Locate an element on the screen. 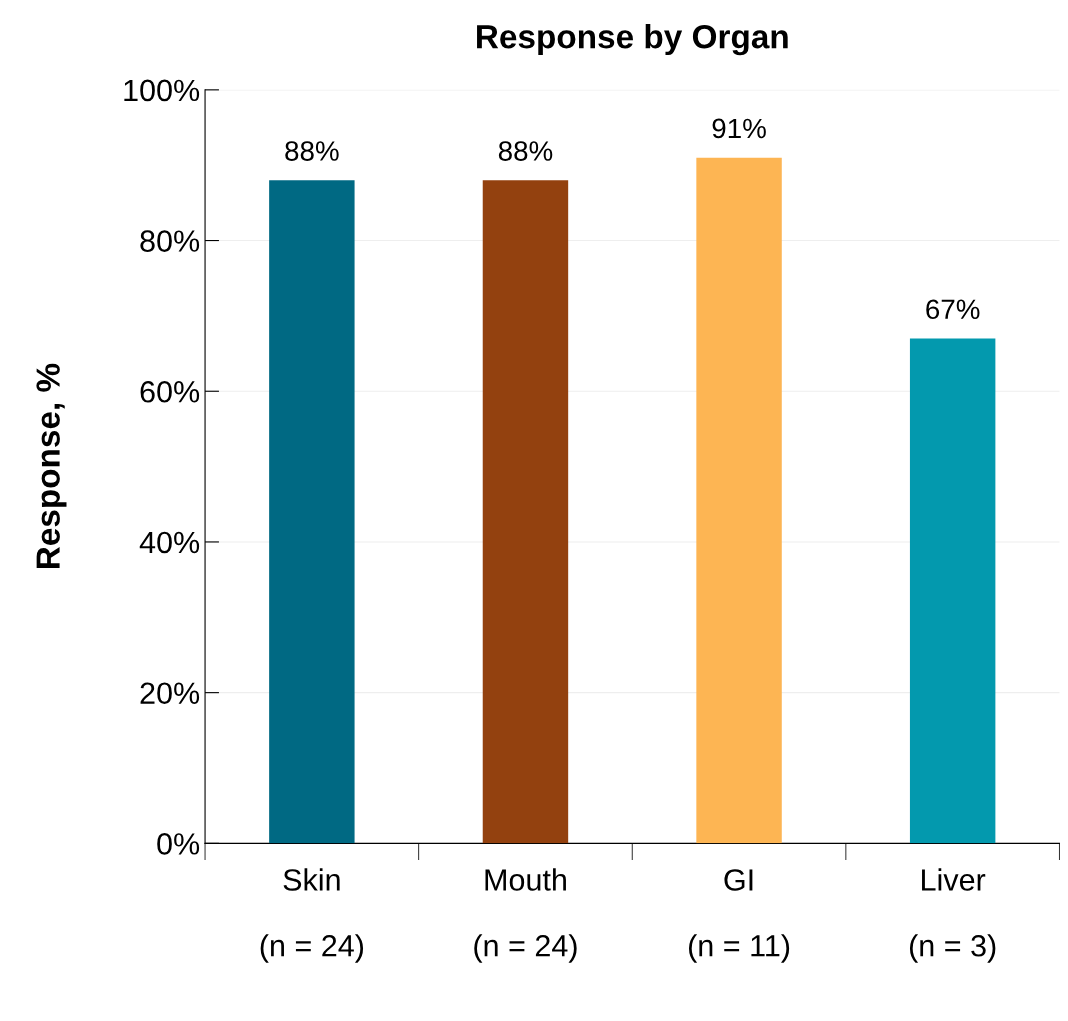 This screenshot has width=1068, height=1021. y-tick-label: 40% is located at coordinates (169, 542).